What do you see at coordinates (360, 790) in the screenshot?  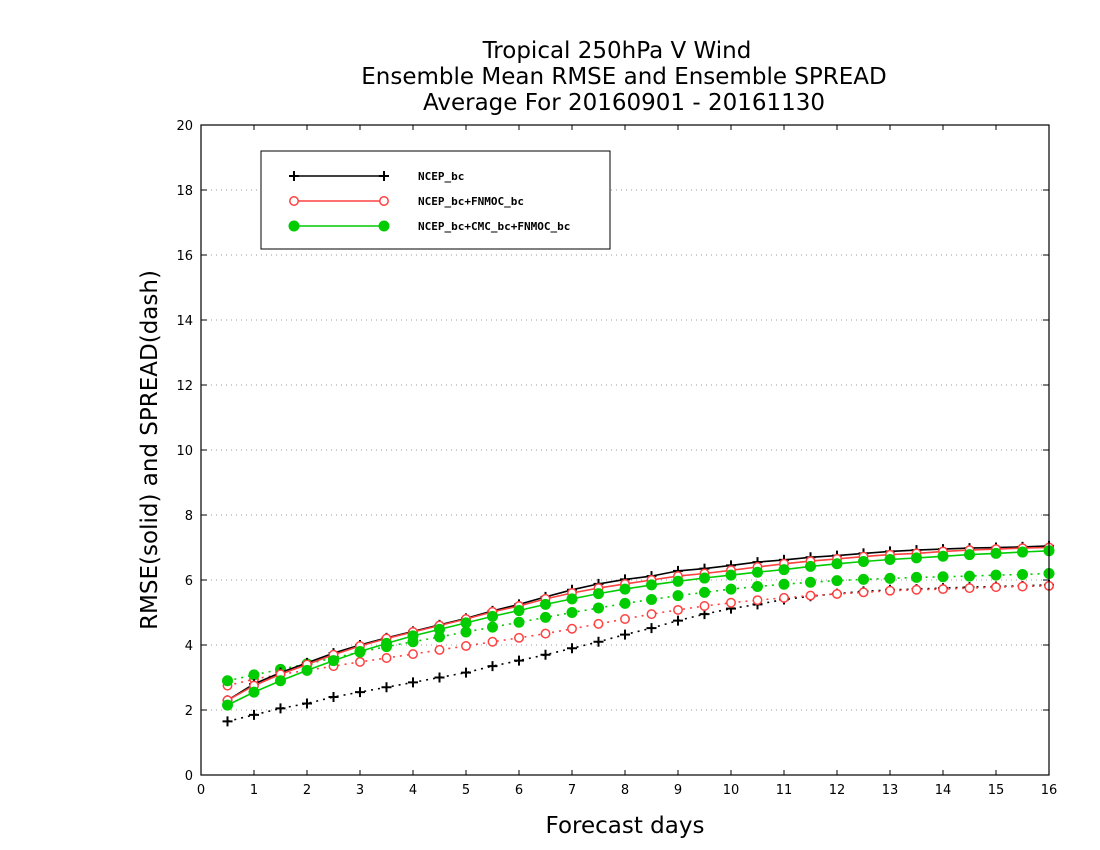 I see `x-tick-label-3: 3` at bounding box center [360, 790].